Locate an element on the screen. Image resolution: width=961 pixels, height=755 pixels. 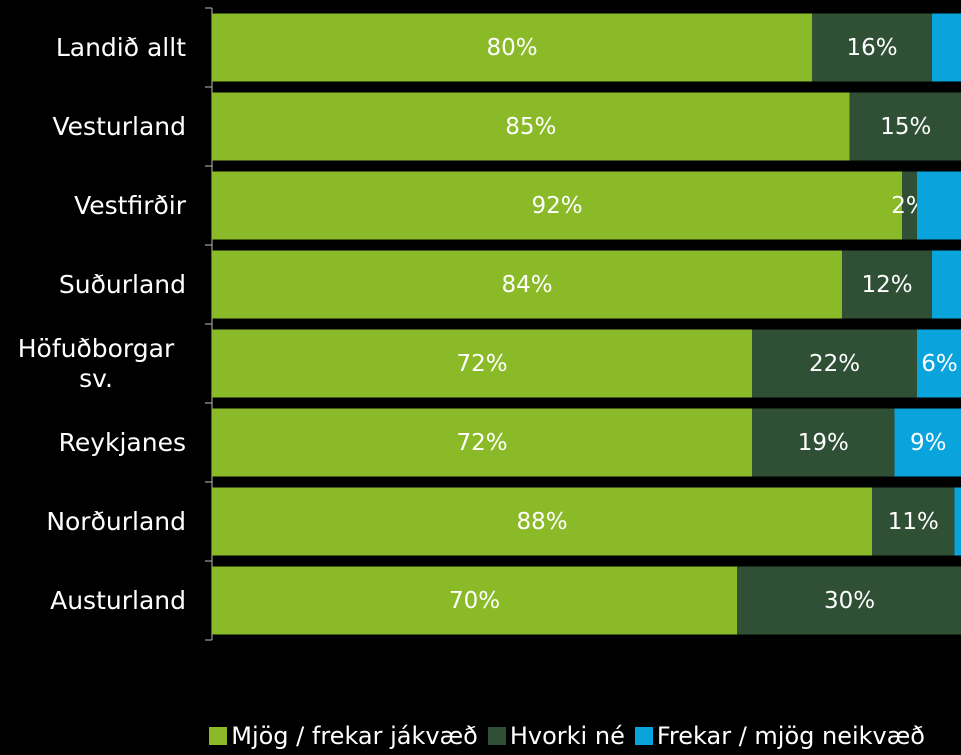
data-label: 15% is located at coordinates (905, 127).